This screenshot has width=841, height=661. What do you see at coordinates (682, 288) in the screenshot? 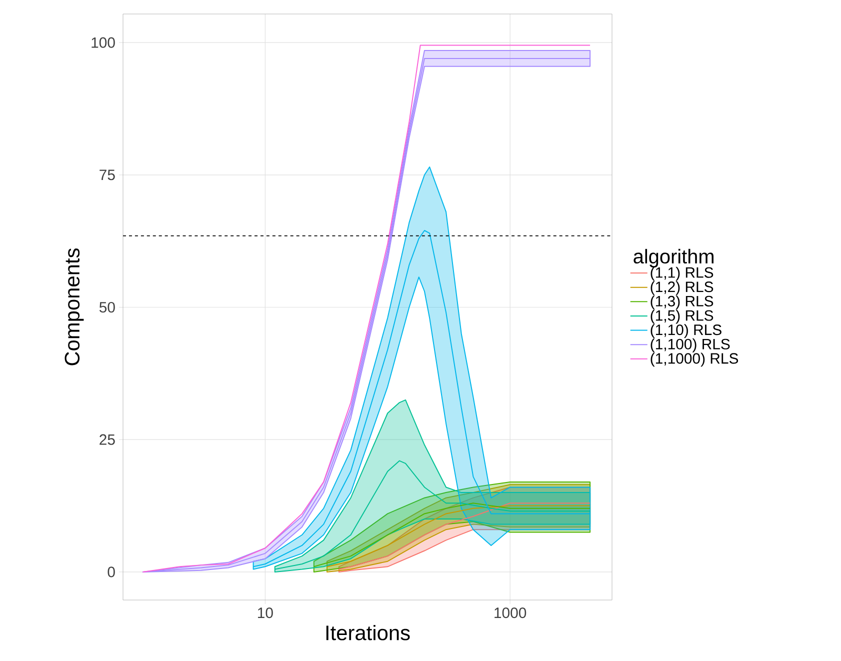
I see `legend-label: (1,2) RLS` at bounding box center [682, 288].